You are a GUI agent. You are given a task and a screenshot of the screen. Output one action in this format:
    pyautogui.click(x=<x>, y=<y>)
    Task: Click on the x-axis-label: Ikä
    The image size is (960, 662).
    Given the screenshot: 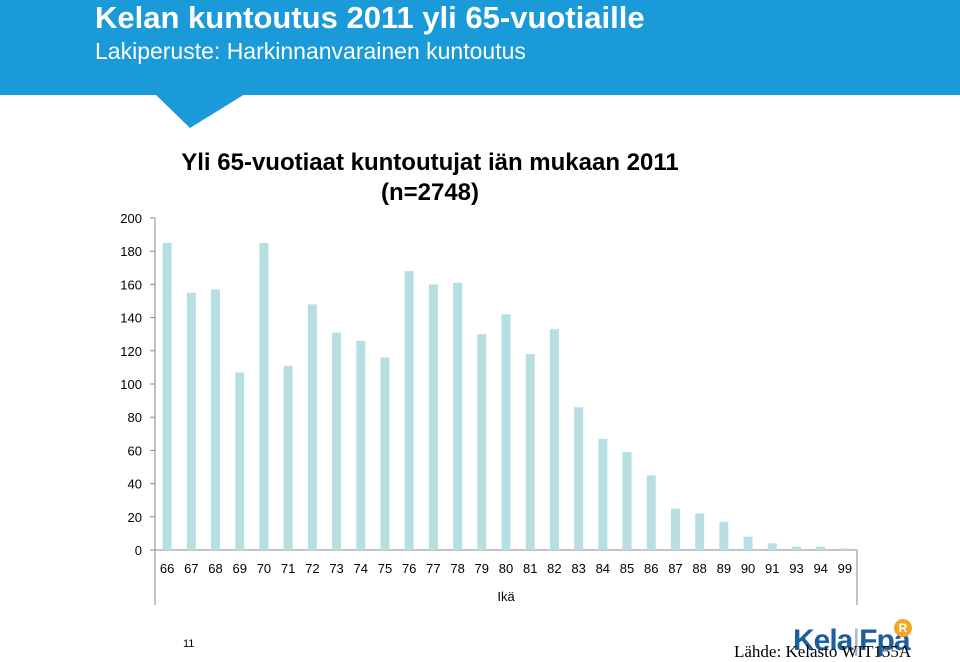 What is the action you would take?
    pyautogui.click(x=506, y=596)
    